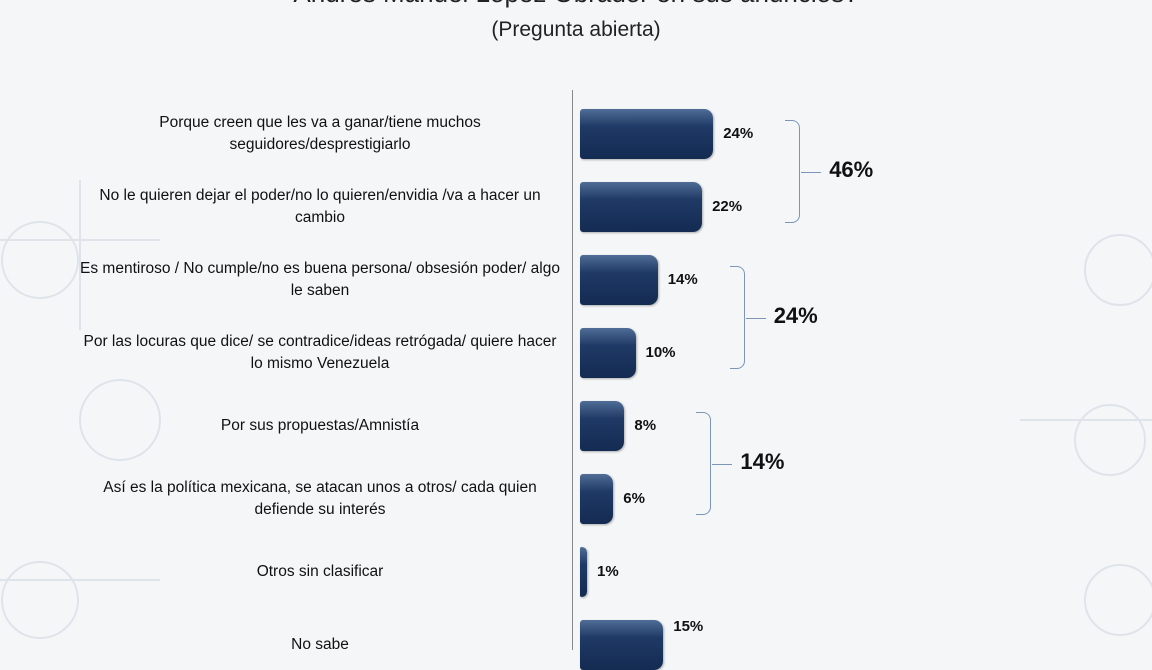  I want to click on data-label: 1%, so click(608, 571).